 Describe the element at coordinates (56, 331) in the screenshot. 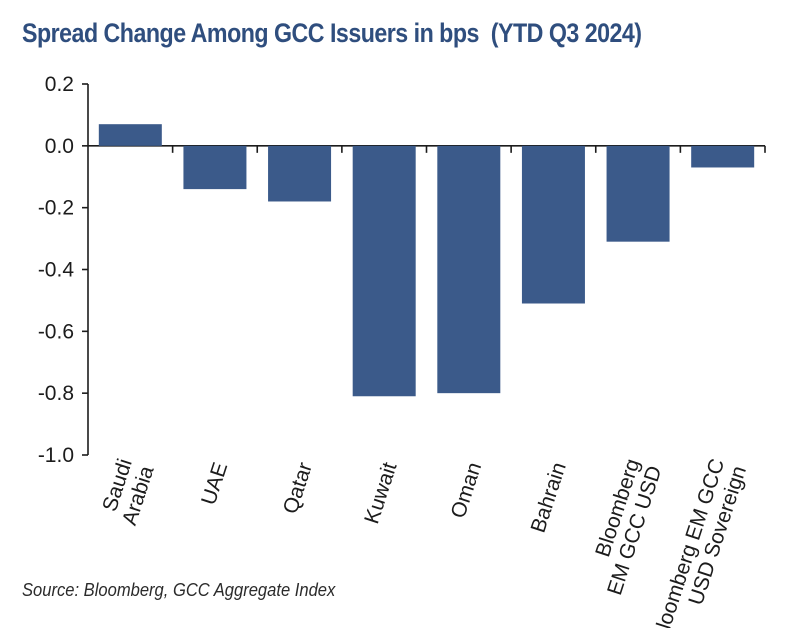

I see `y-tick-label: -0.6` at that location.